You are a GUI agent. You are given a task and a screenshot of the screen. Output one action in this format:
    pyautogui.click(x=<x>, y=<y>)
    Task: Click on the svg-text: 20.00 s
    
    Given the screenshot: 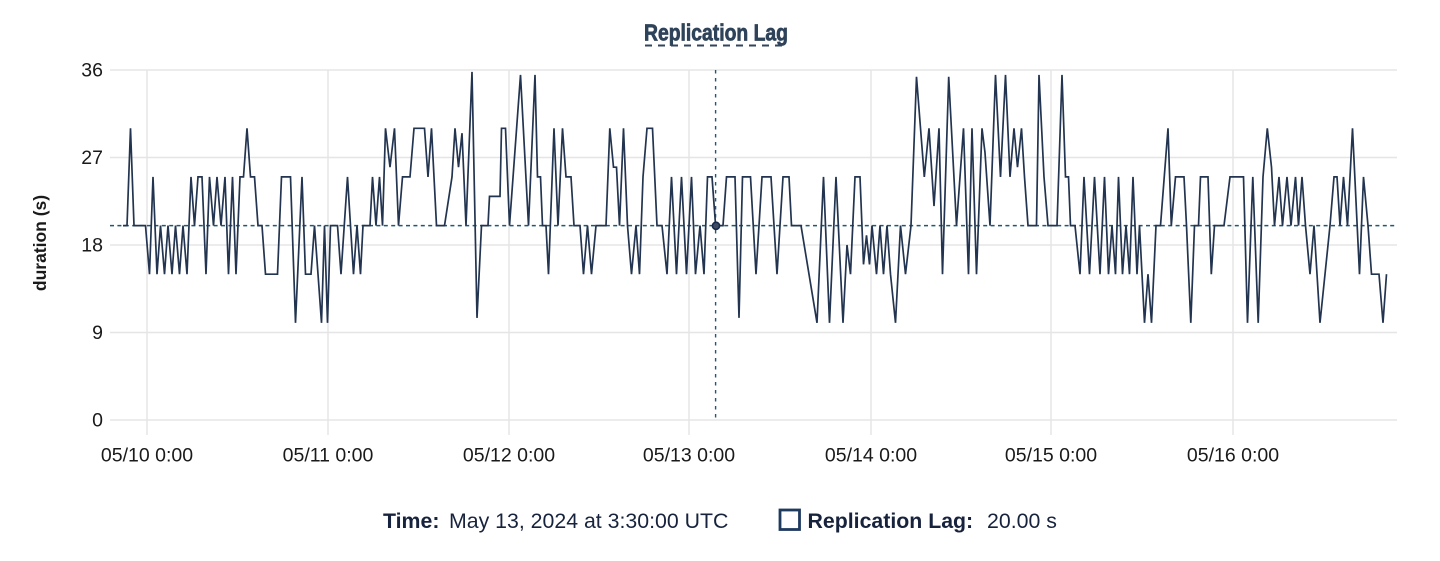 What is the action you would take?
    pyautogui.click(x=1022, y=521)
    